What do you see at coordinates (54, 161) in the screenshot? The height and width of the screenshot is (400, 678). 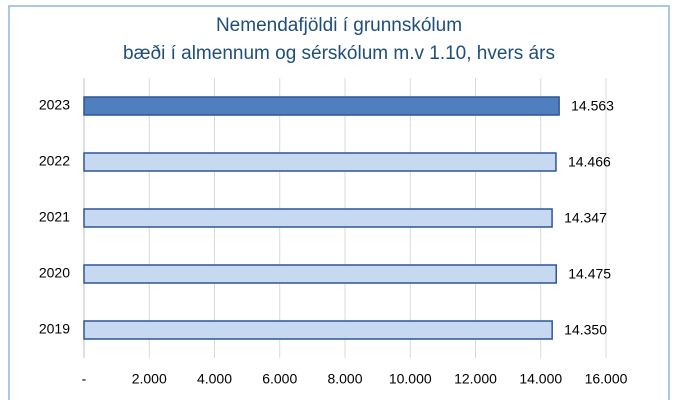 I see `y-tick-label: 2022` at bounding box center [54, 161].